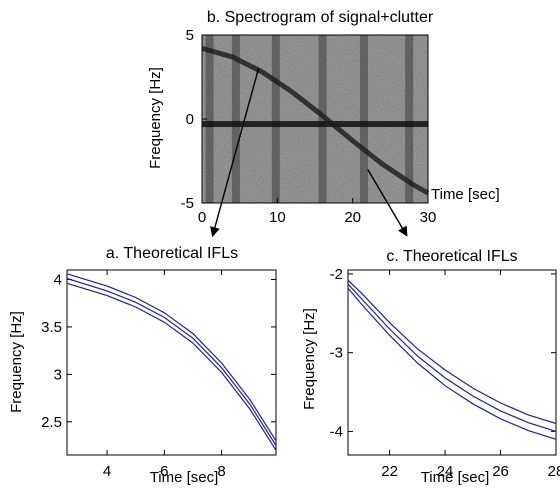  Describe the element at coordinates (221, 471) in the screenshot. I see `x-tick-label: 8` at that location.